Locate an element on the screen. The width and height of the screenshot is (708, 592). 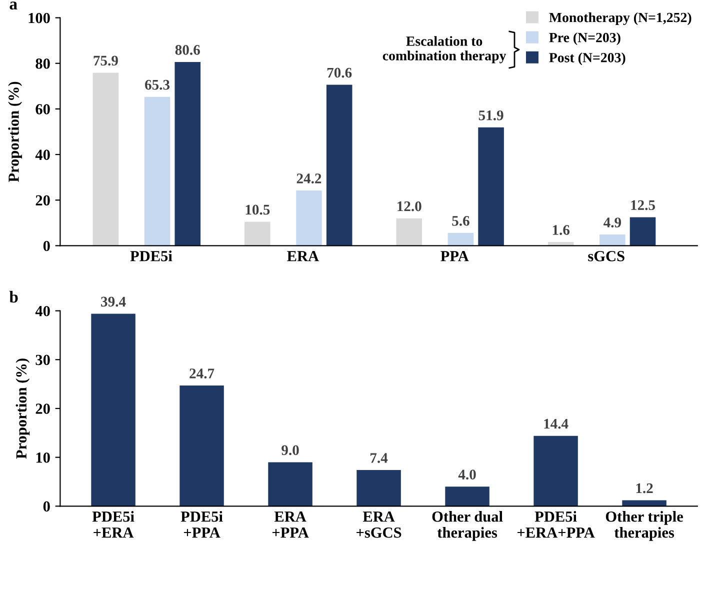
x-tick-label: PDE5i +ERA is located at coordinates (113, 524).